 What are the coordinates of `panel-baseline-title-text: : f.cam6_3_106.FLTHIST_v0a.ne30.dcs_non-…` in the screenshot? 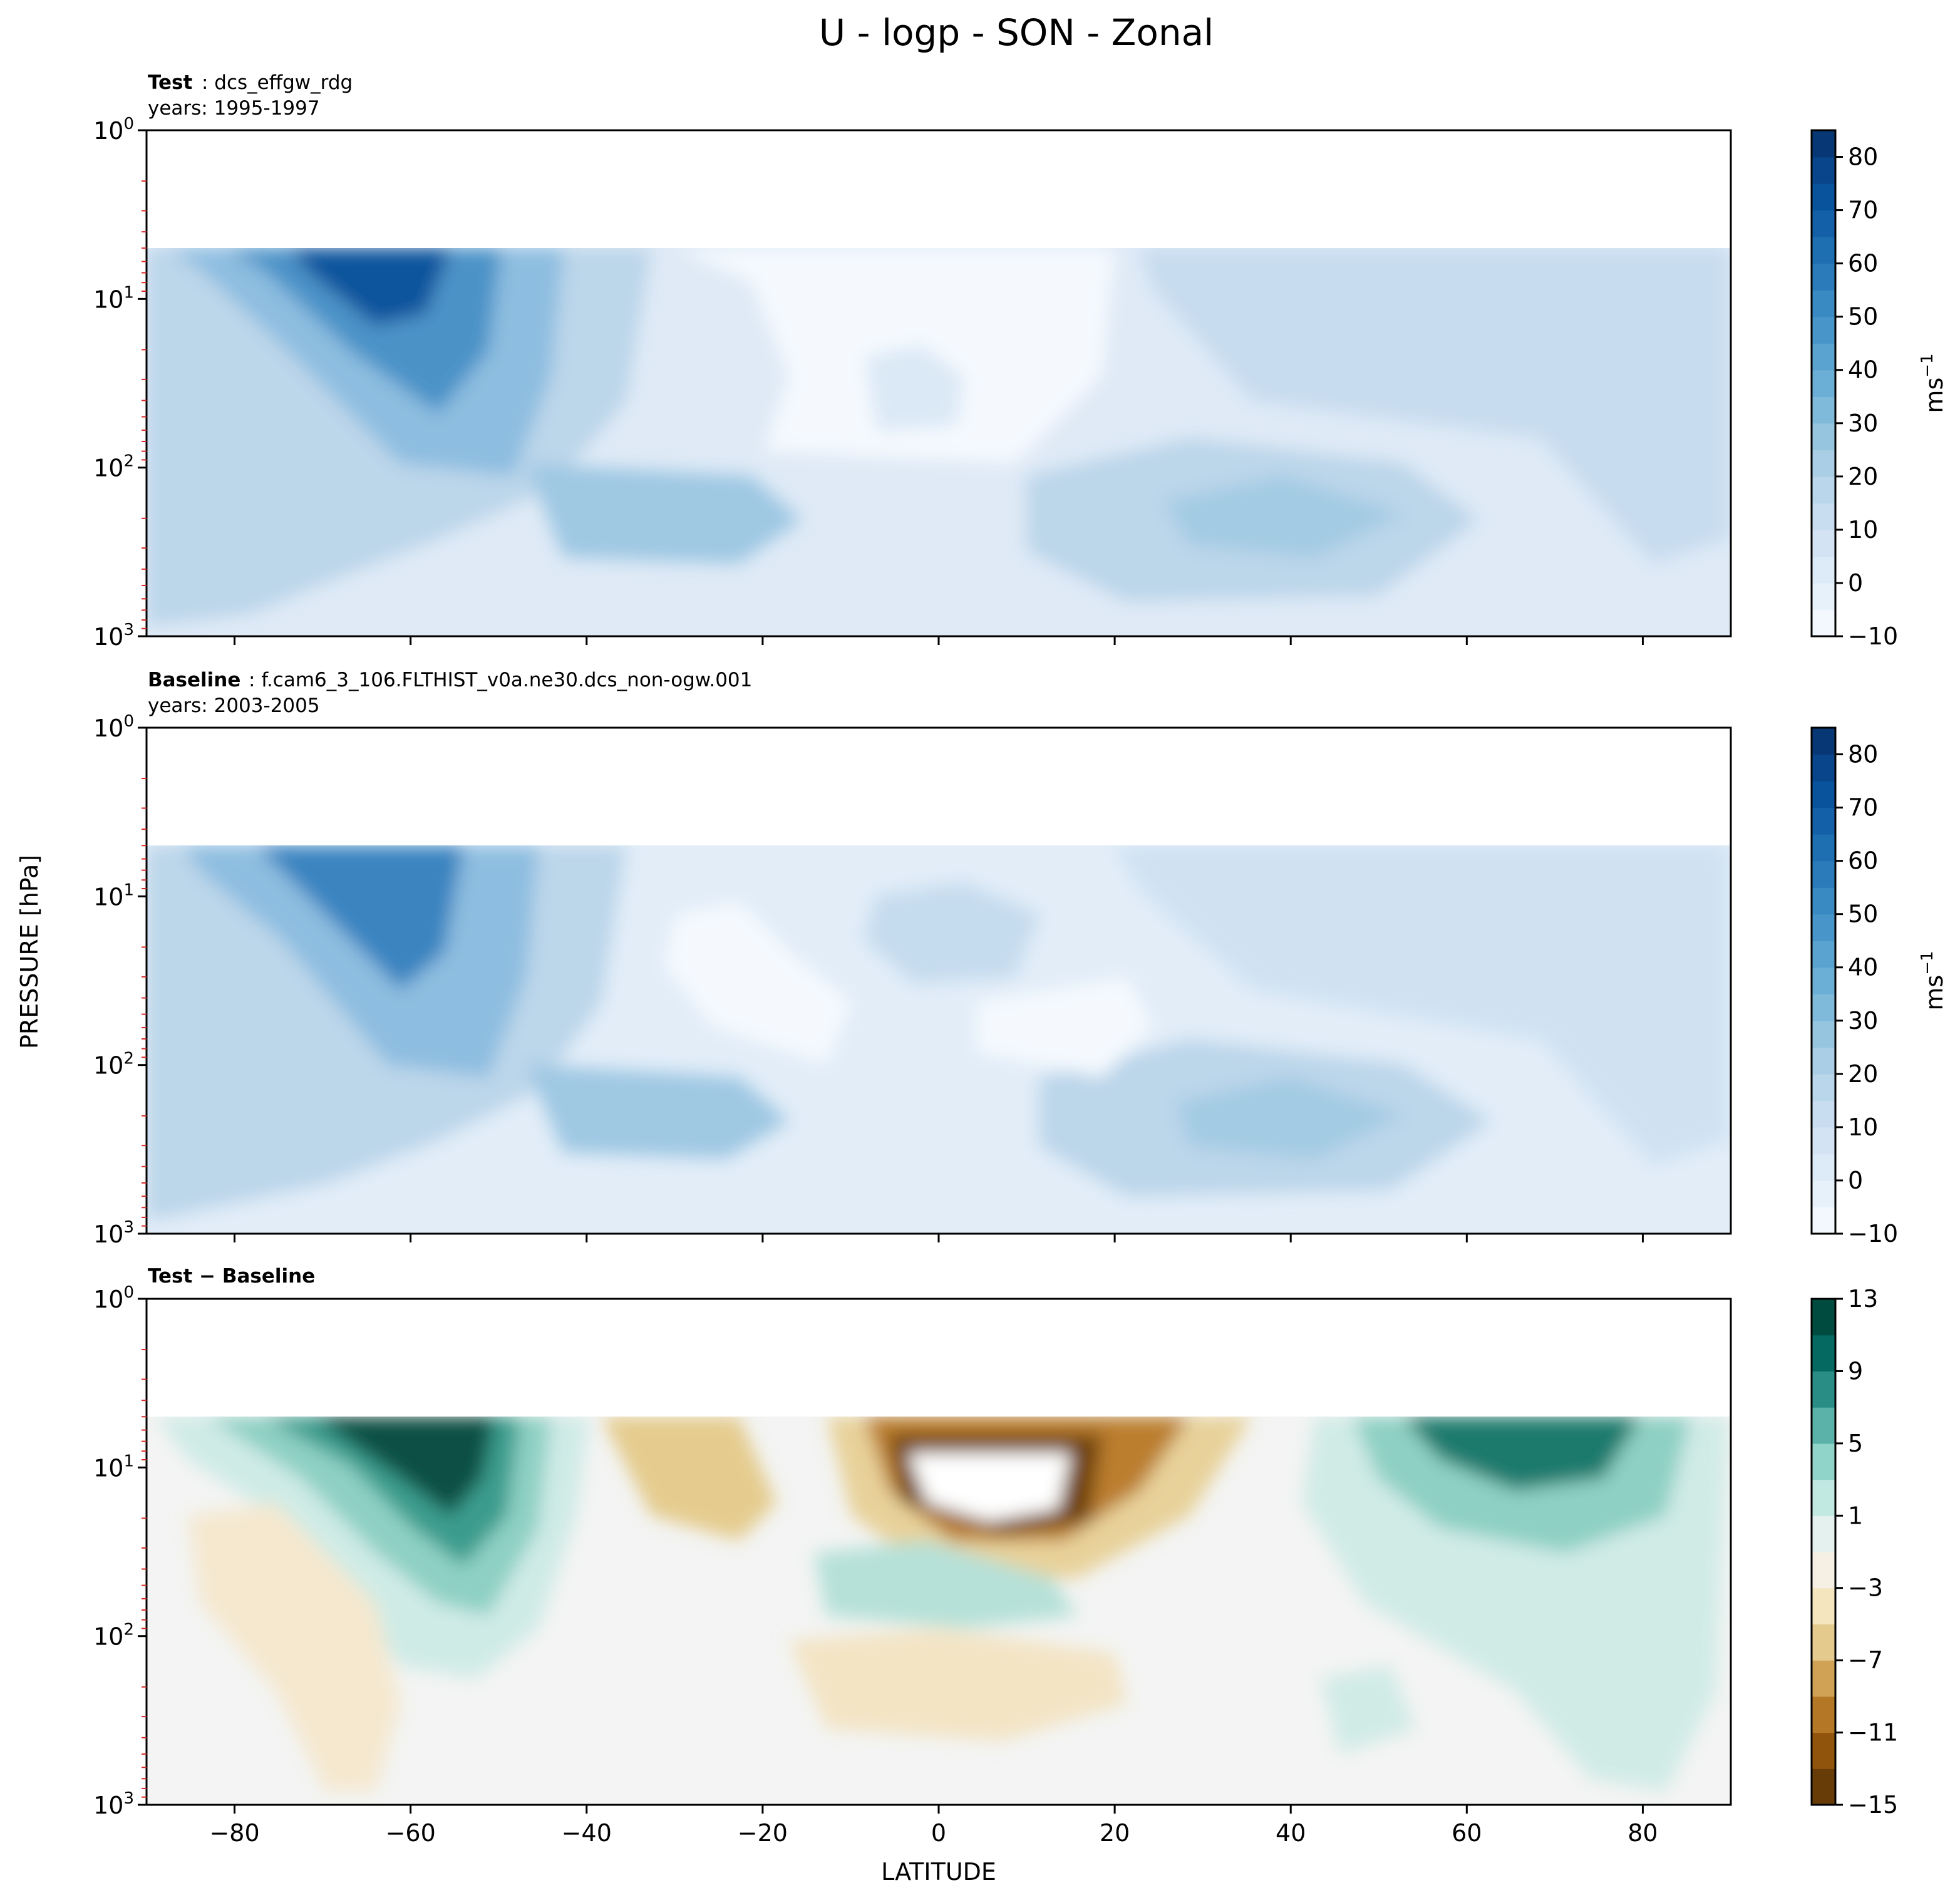 It's located at (500, 680).